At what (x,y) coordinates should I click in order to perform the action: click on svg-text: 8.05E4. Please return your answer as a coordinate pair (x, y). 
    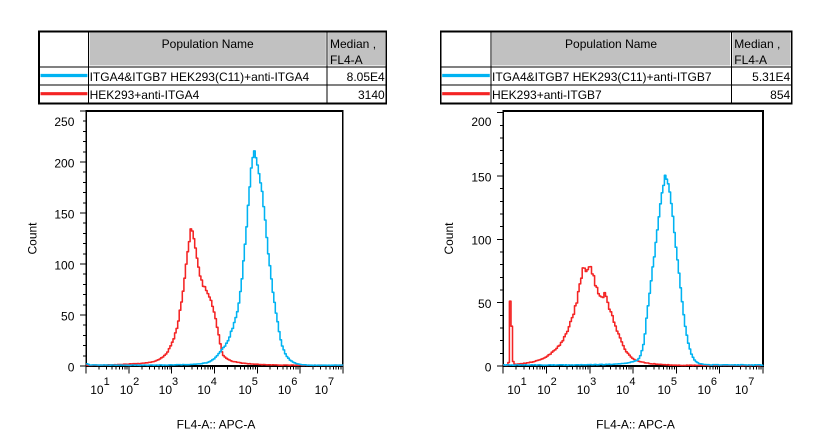
    Looking at the image, I should click on (366, 77).